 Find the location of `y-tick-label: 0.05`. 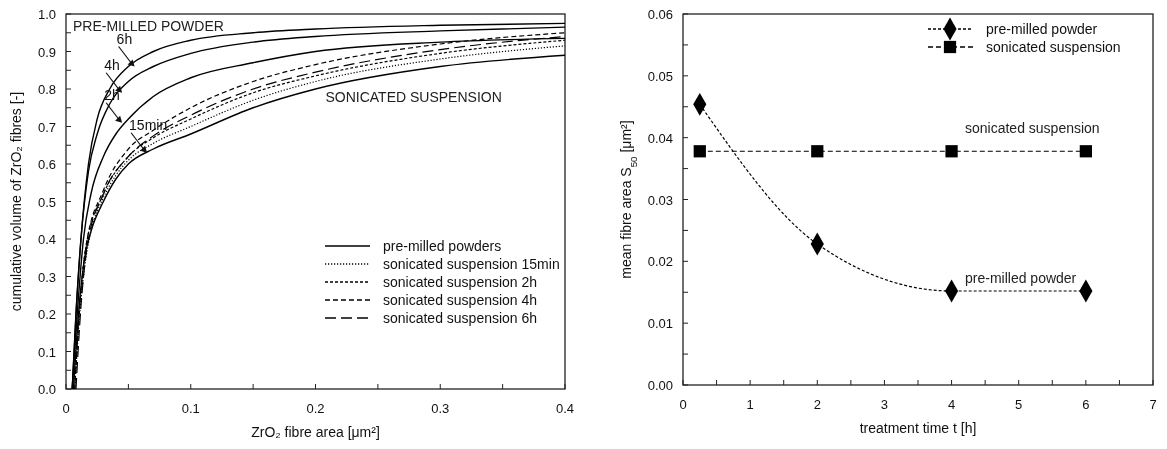

y-tick-label: 0.05 is located at coordinates (660, 76).